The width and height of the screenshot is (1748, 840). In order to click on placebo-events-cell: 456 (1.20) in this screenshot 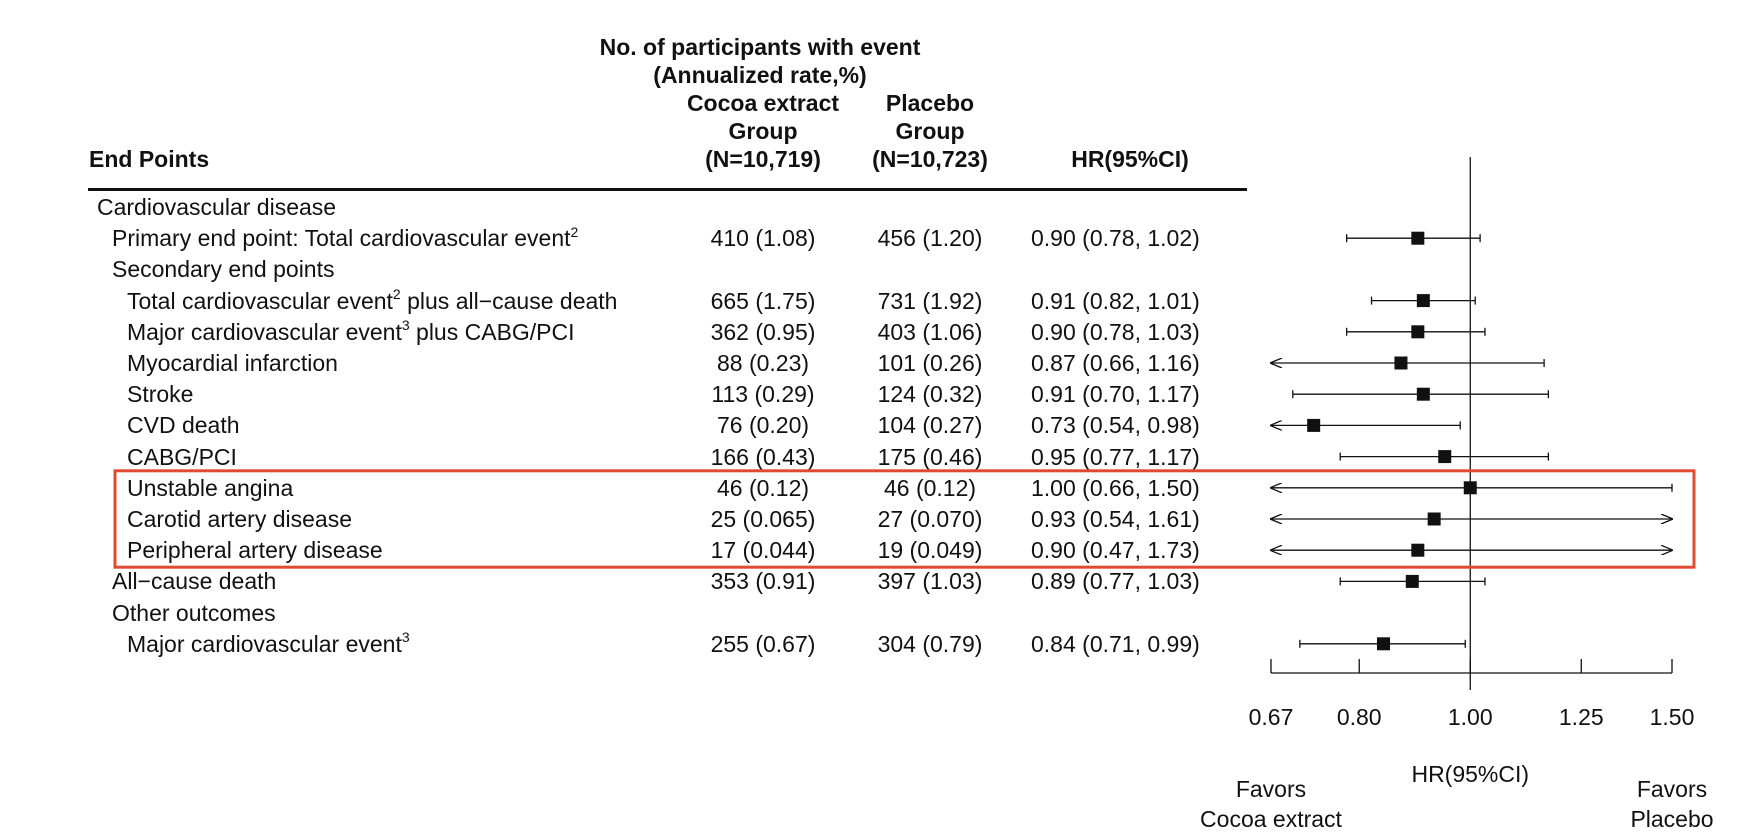, I will do `click(930, 238)`.